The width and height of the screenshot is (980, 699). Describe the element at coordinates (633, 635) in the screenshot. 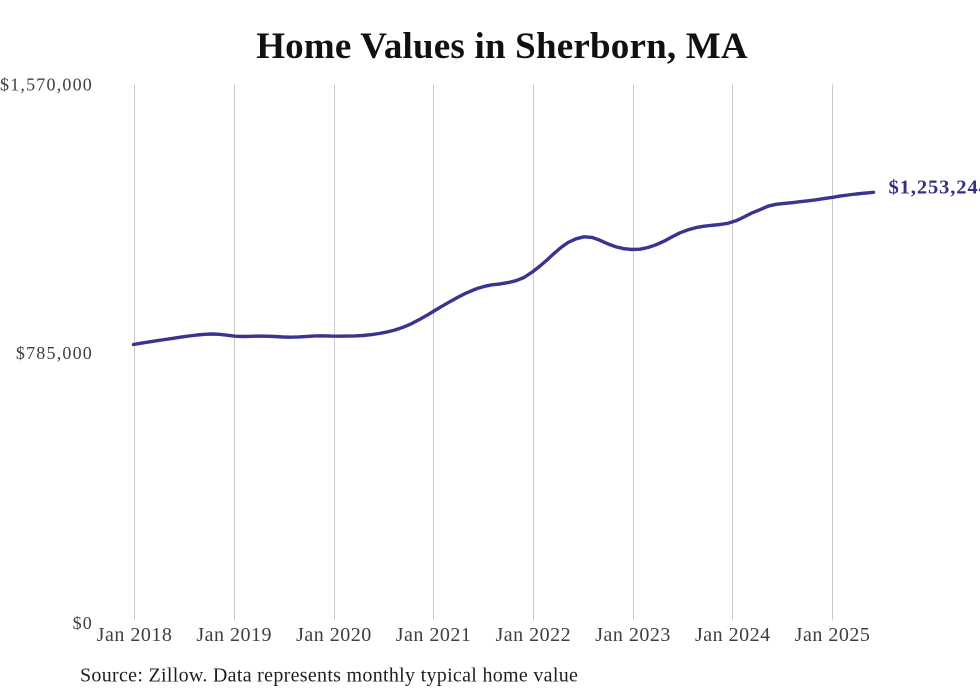

I see `svg-text: Jan 2023` at that location.